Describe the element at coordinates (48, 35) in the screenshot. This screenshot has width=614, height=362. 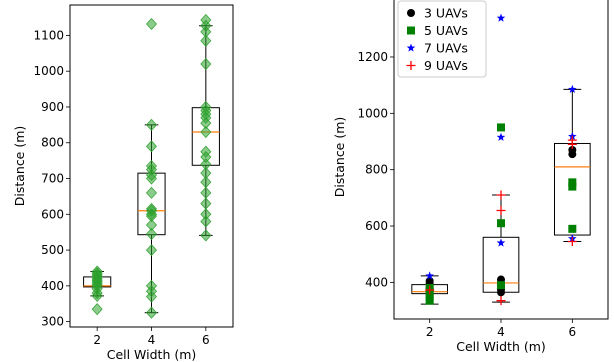
I see `y-tick-label: 1100` at that location.